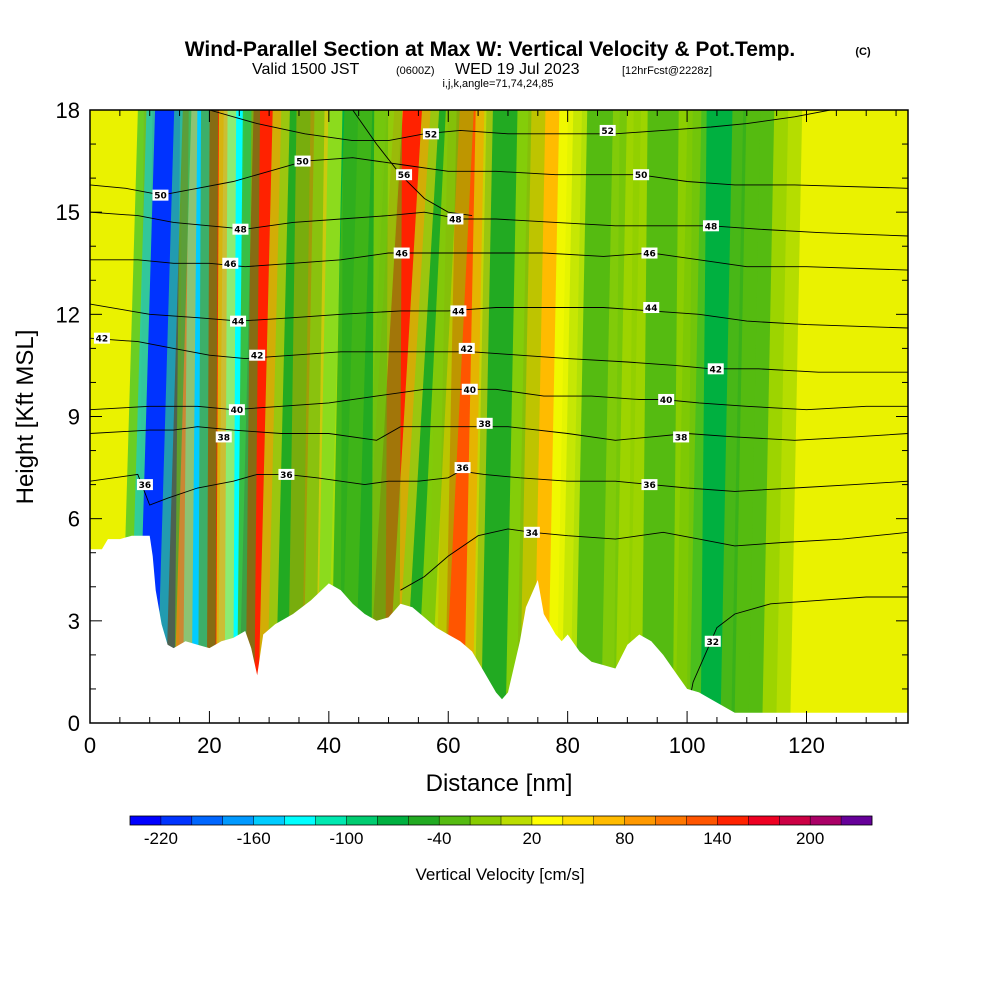 The height and width of the screenshot is (1000, 1000). I want to click on contour-label-32: 32, so click(712, 643).